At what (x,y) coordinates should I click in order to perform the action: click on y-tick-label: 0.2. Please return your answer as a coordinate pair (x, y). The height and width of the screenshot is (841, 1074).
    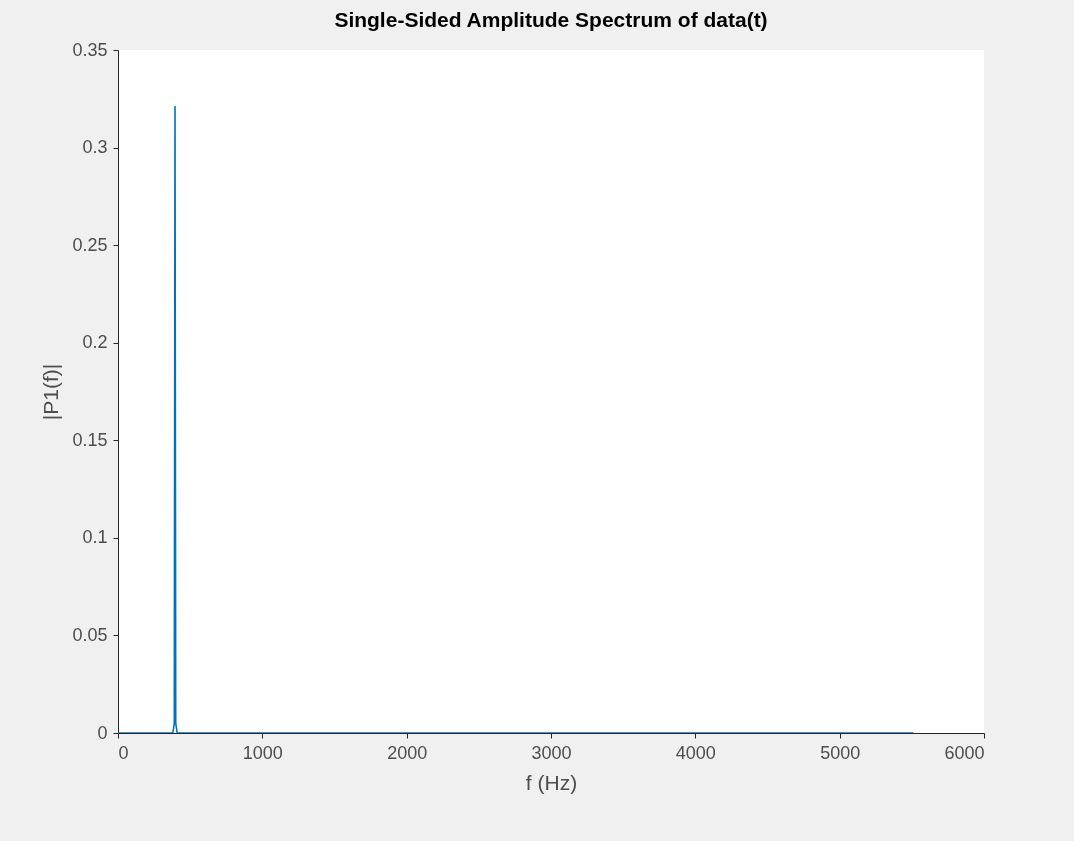
    Looking at the image, I should click on (95, 342).